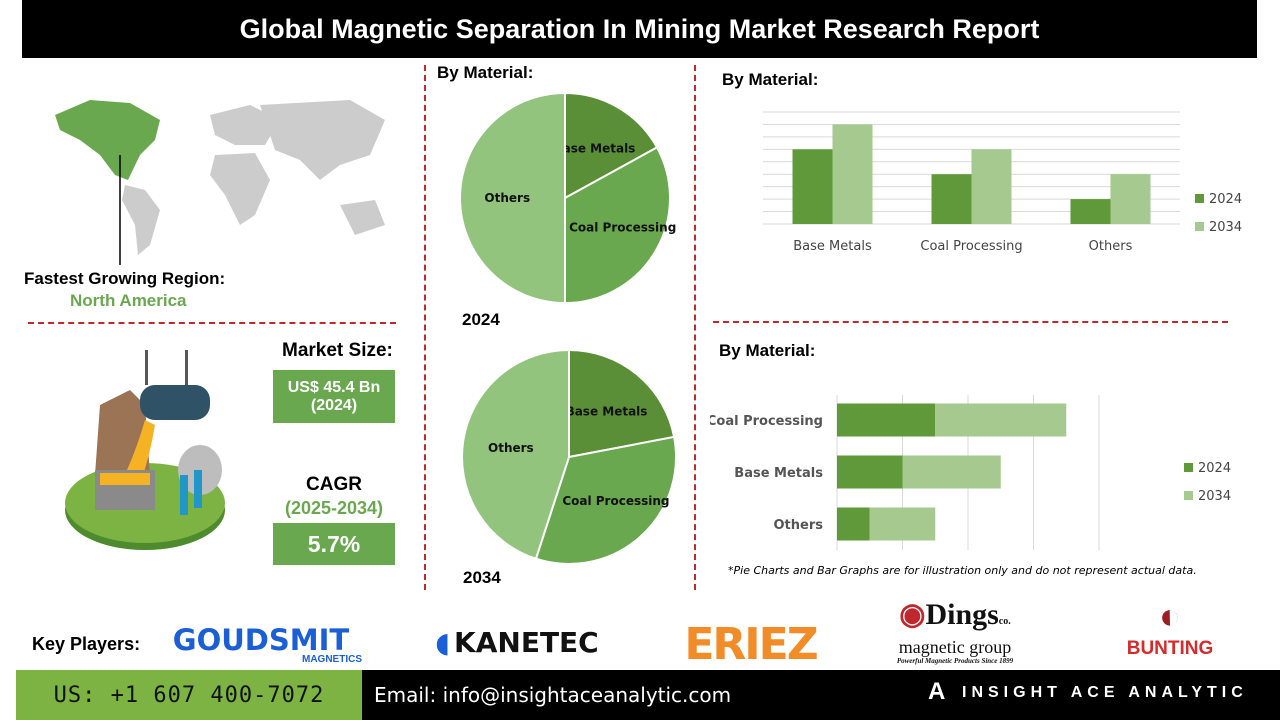 This screenshot has width=1280, height=720. Describe the element at coordinates (481, 319) in the screenshot. I see `pie-caption-2024: 2024` at that location.